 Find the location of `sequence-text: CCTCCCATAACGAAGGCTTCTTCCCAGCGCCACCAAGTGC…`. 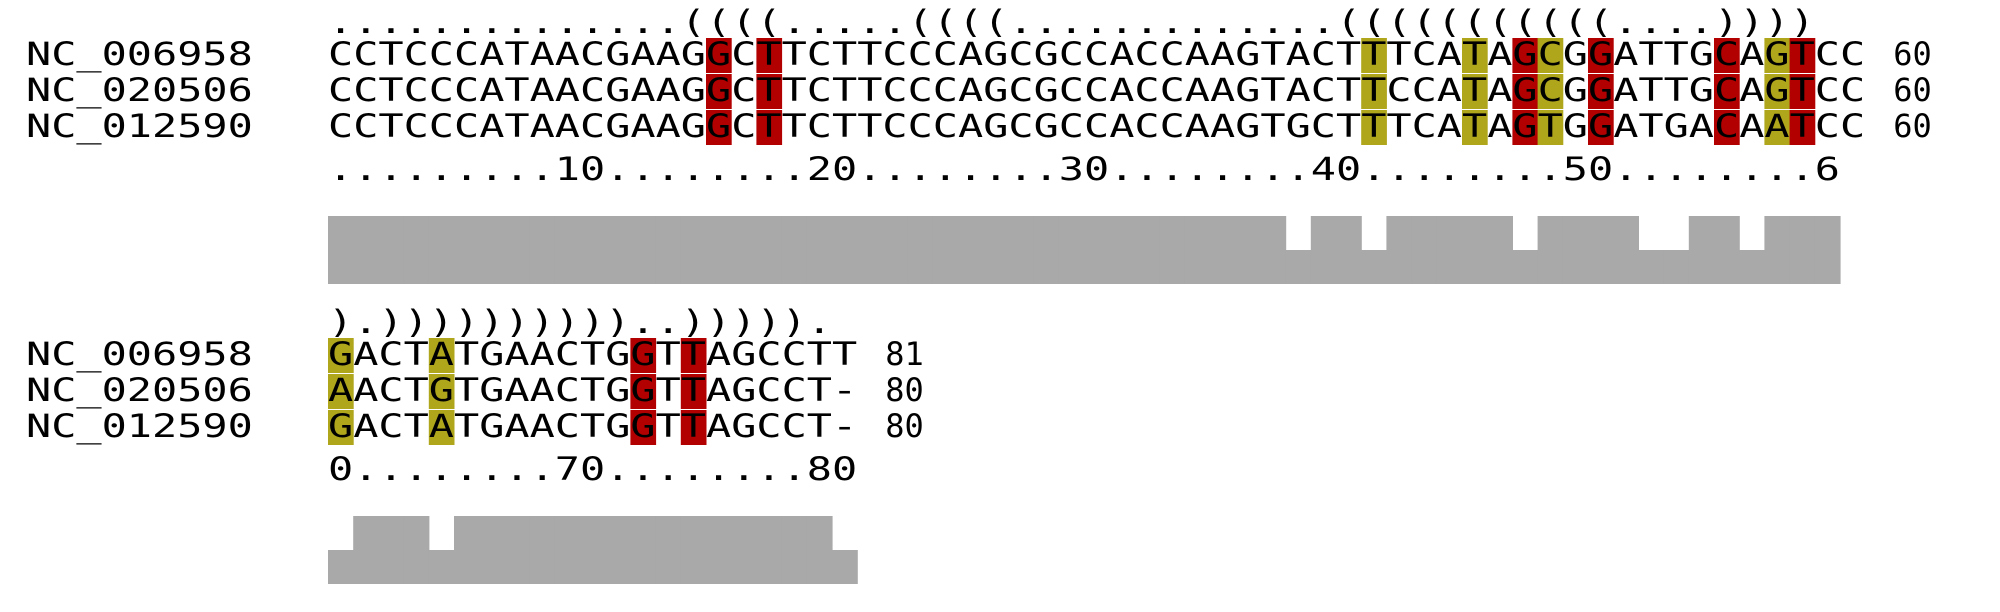

sequence-text: CCTCCCATAACGAAGGCTTCTTCCCAGCGCCACCAAGTGC… is located at coordinates (1096, 126).